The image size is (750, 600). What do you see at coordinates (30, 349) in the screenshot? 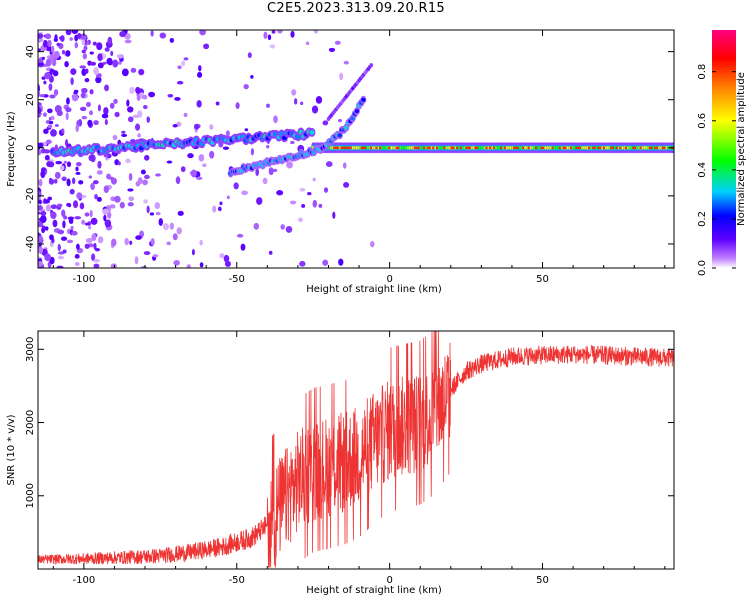
I see `snr-y-tick-label: 3000` at bounding box center [30, 349].